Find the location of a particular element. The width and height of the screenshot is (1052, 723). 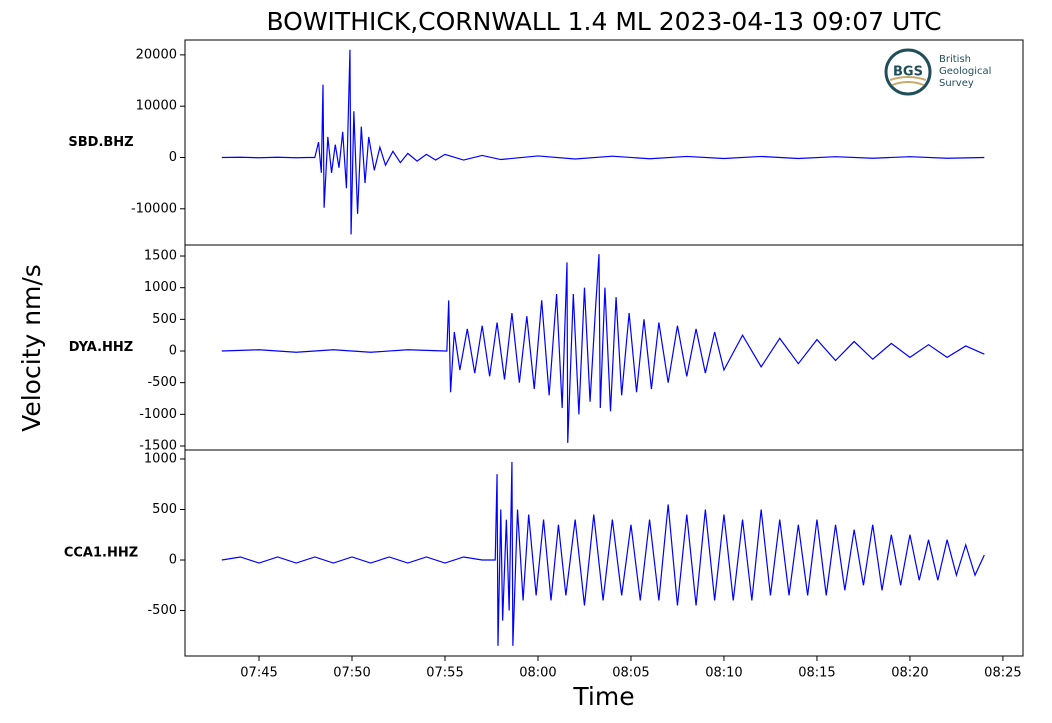

x-axis-label: Time is located at coordinates (603, 696).